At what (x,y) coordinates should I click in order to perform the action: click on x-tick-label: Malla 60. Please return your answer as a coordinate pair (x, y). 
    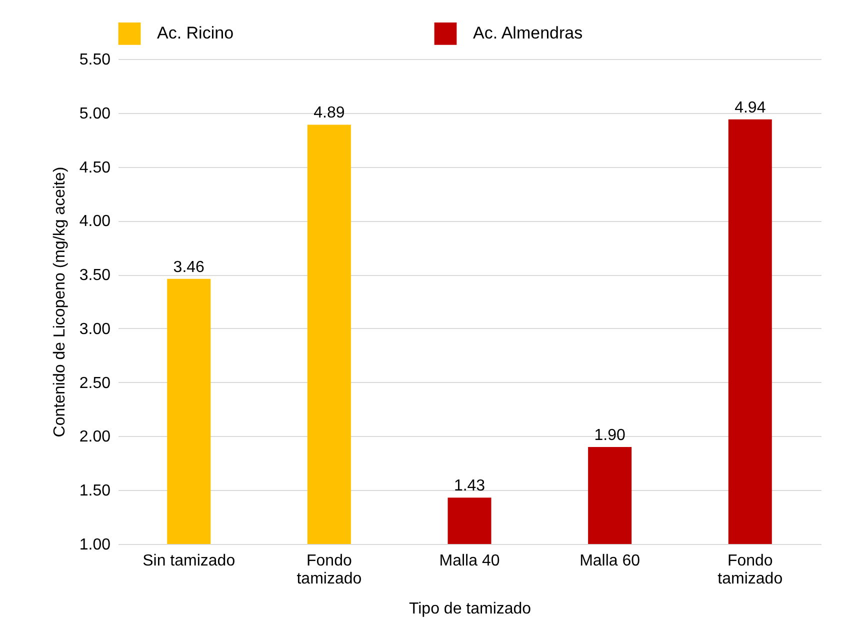
    Looking at the image, I should click on (610, 561).